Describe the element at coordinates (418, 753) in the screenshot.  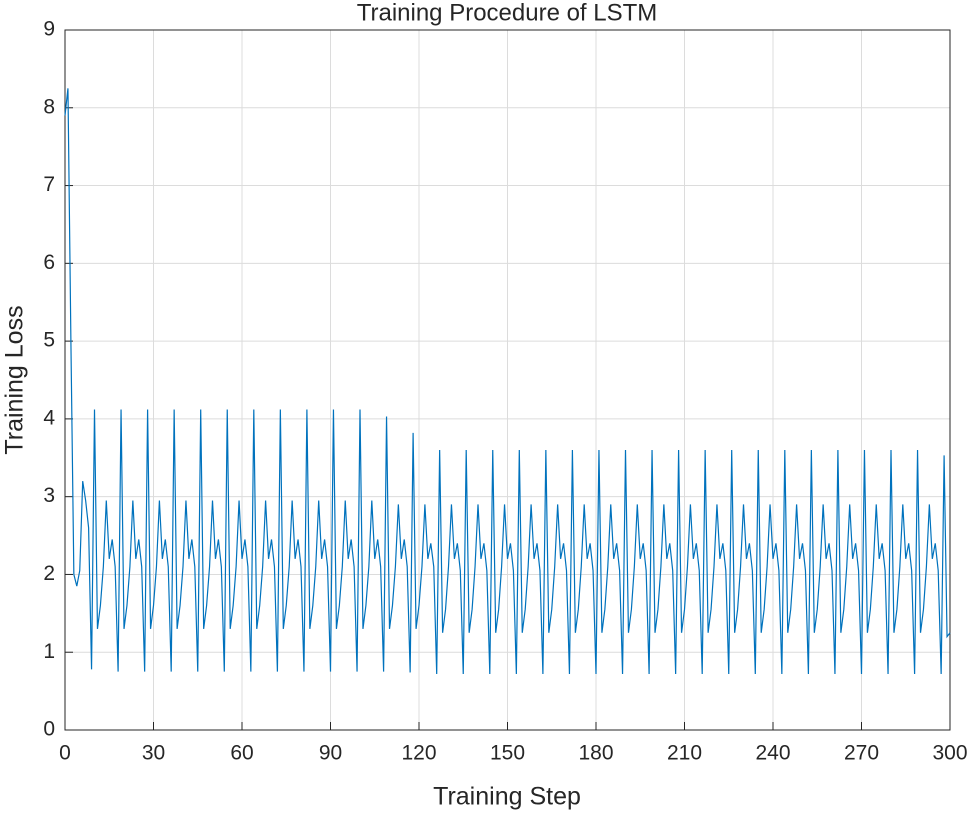
I see `x-tick-label: 120` at that location.